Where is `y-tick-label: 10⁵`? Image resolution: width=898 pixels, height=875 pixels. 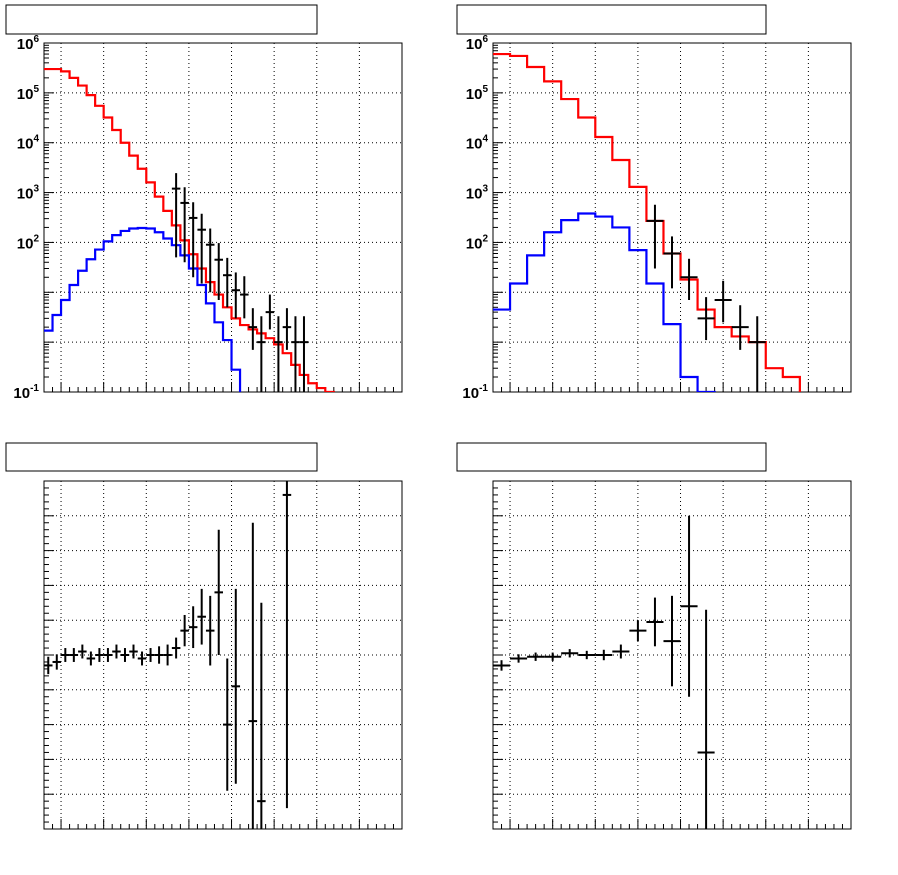
y-tick-label: 10⁵ is located at coordinates (477, 93).